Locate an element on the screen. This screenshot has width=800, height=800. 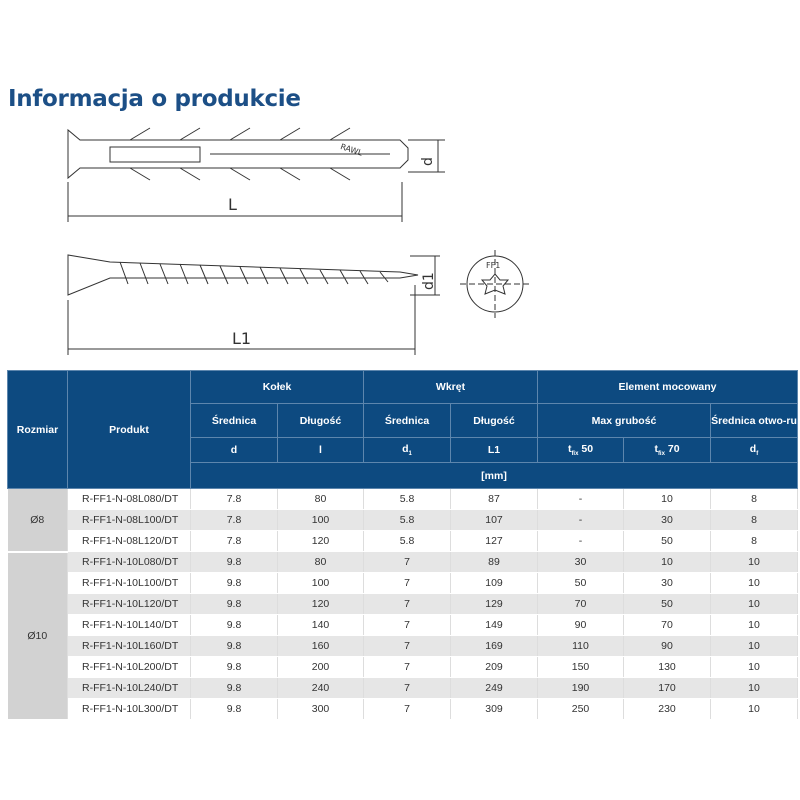
value-cell: 109 is located at coordinates (494, 583).